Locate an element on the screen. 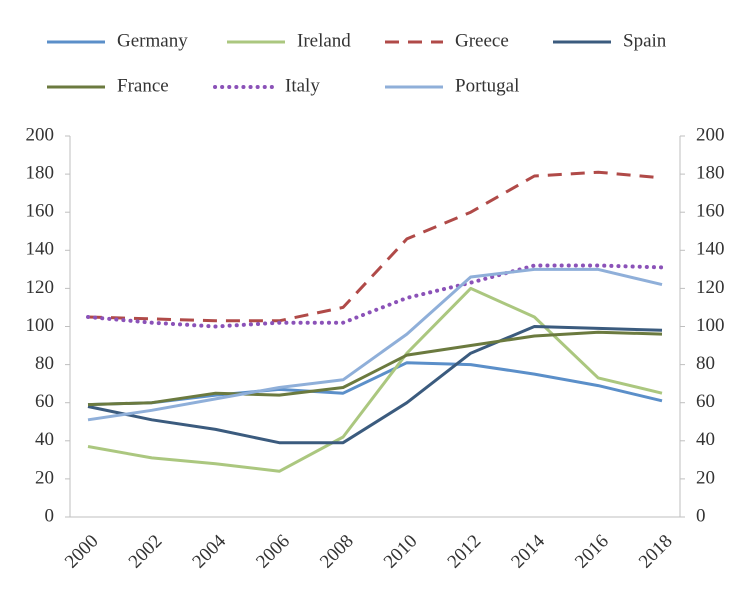  y-tick-label: 160 is located at coordinates (40, 211).